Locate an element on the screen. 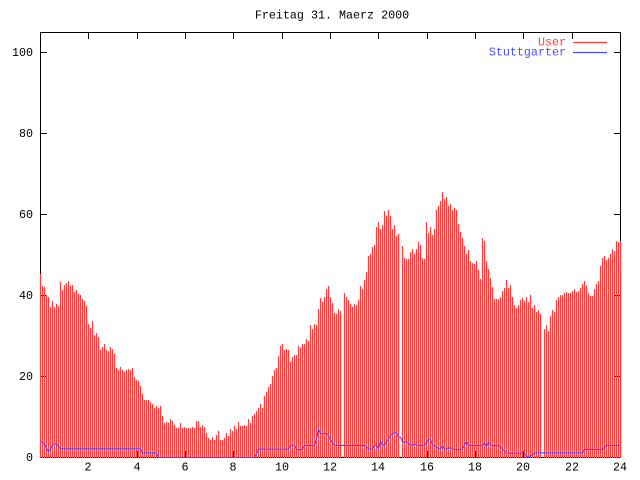 The image size is (640, 480). svg-text: 60 is located at coordinates (26, 215).